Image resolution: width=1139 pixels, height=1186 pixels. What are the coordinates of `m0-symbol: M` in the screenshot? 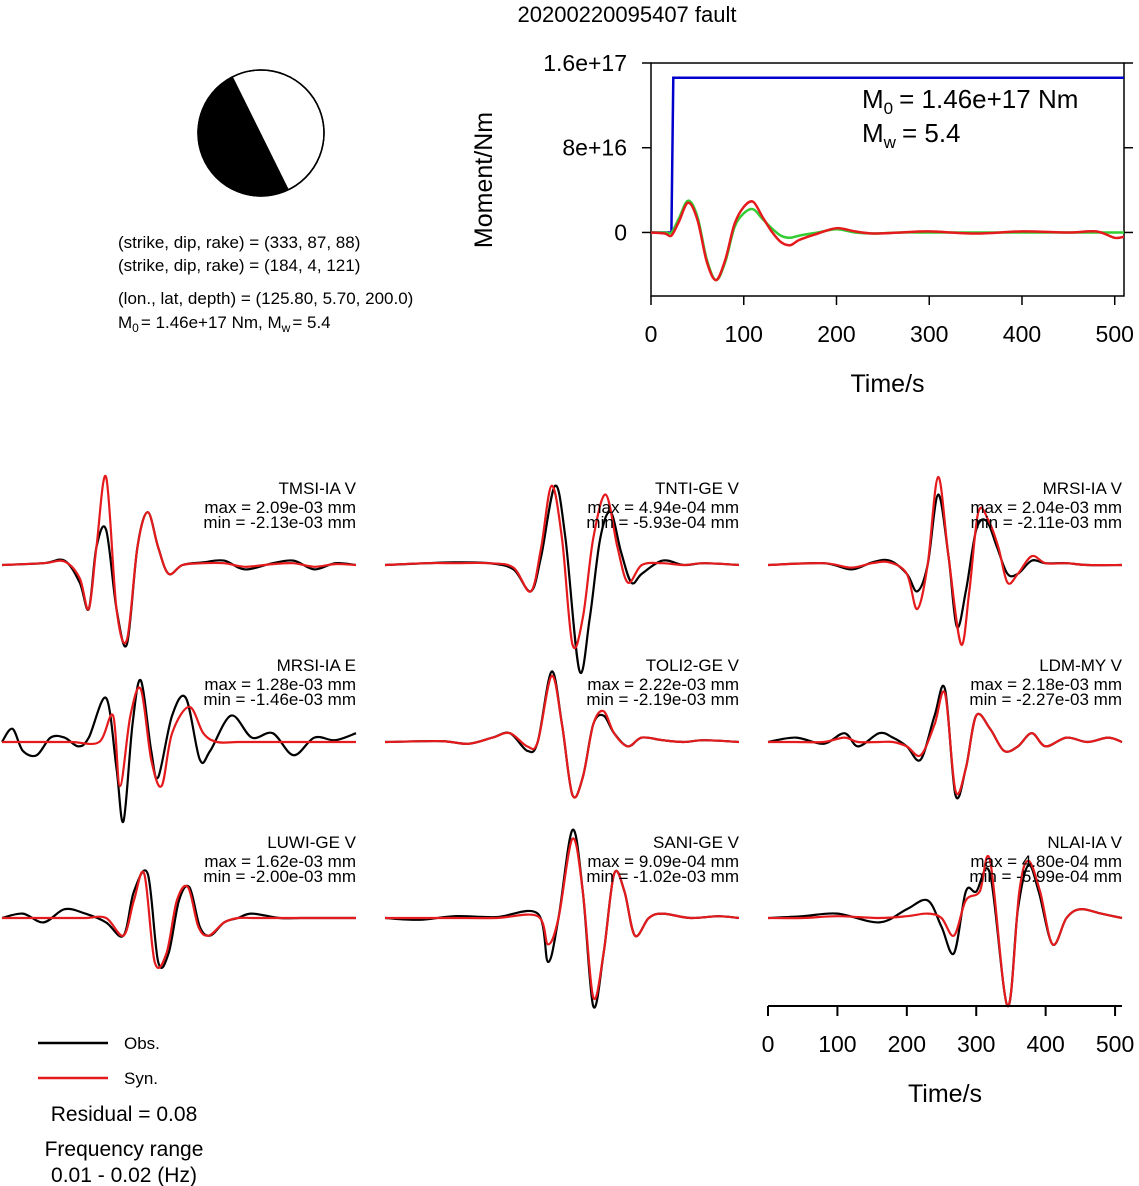 It's located at (125, 322).